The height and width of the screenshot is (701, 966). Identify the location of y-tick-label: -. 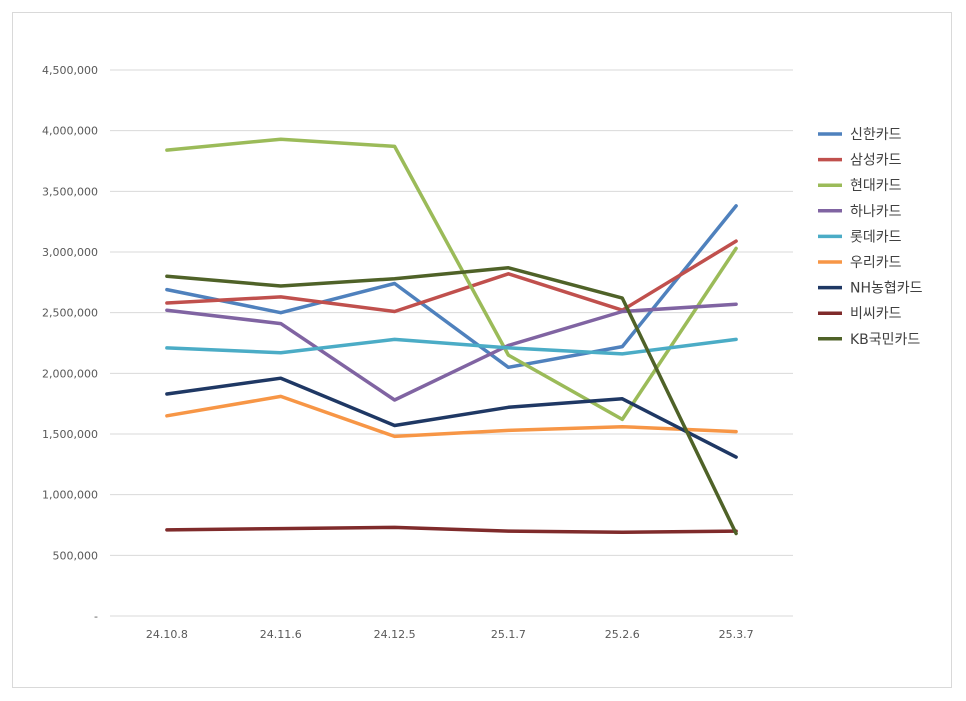
(96, 616).